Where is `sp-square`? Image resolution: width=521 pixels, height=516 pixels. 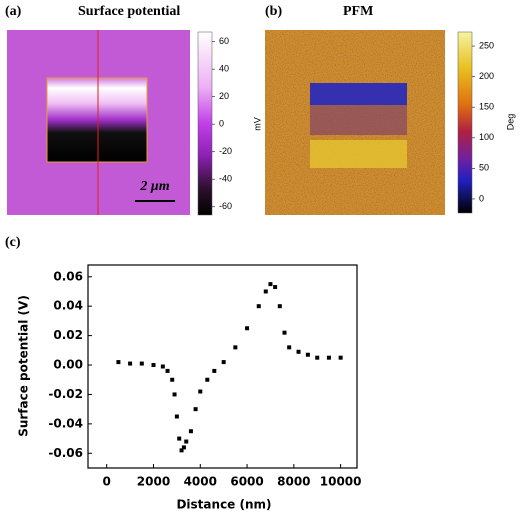
sp-square is located at coordinates (97, 120).